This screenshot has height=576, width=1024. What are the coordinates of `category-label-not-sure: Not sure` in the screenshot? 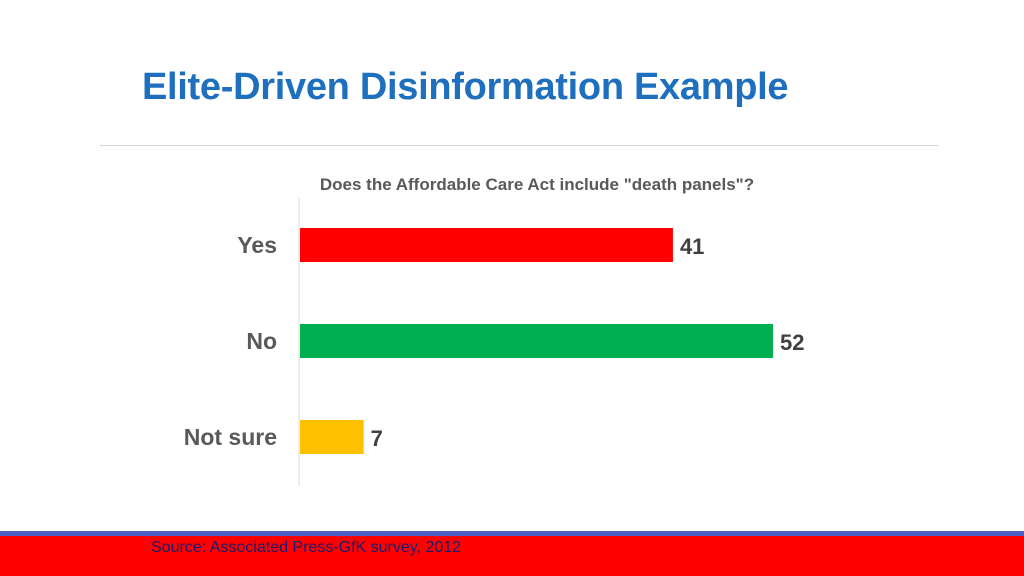 It's located at (230, 437).